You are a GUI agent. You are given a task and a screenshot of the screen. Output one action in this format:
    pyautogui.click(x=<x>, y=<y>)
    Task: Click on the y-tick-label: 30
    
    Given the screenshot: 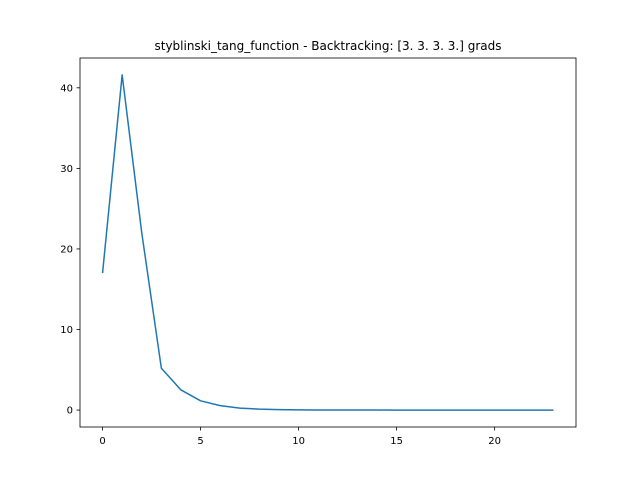 What is the action you would take?
    pyautogui.click(x=66, y=169)
    